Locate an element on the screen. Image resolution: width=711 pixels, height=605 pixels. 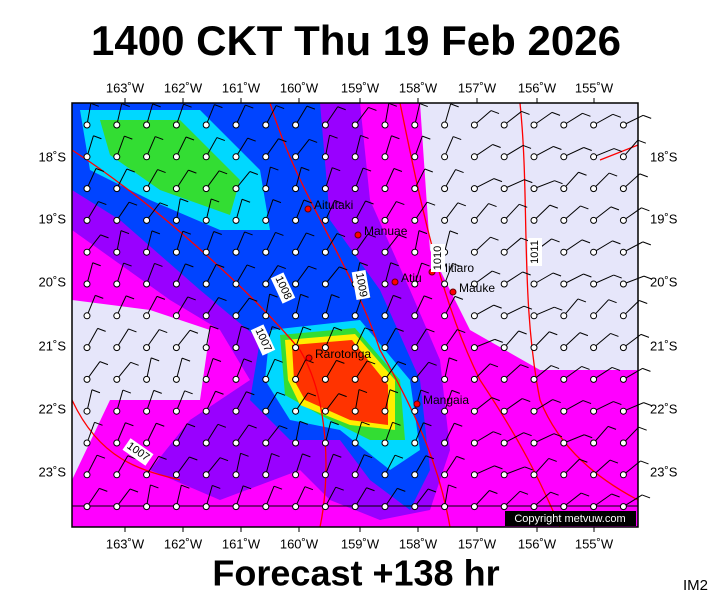
longitude-label: 162˚W is located at coordinates (183, 87).